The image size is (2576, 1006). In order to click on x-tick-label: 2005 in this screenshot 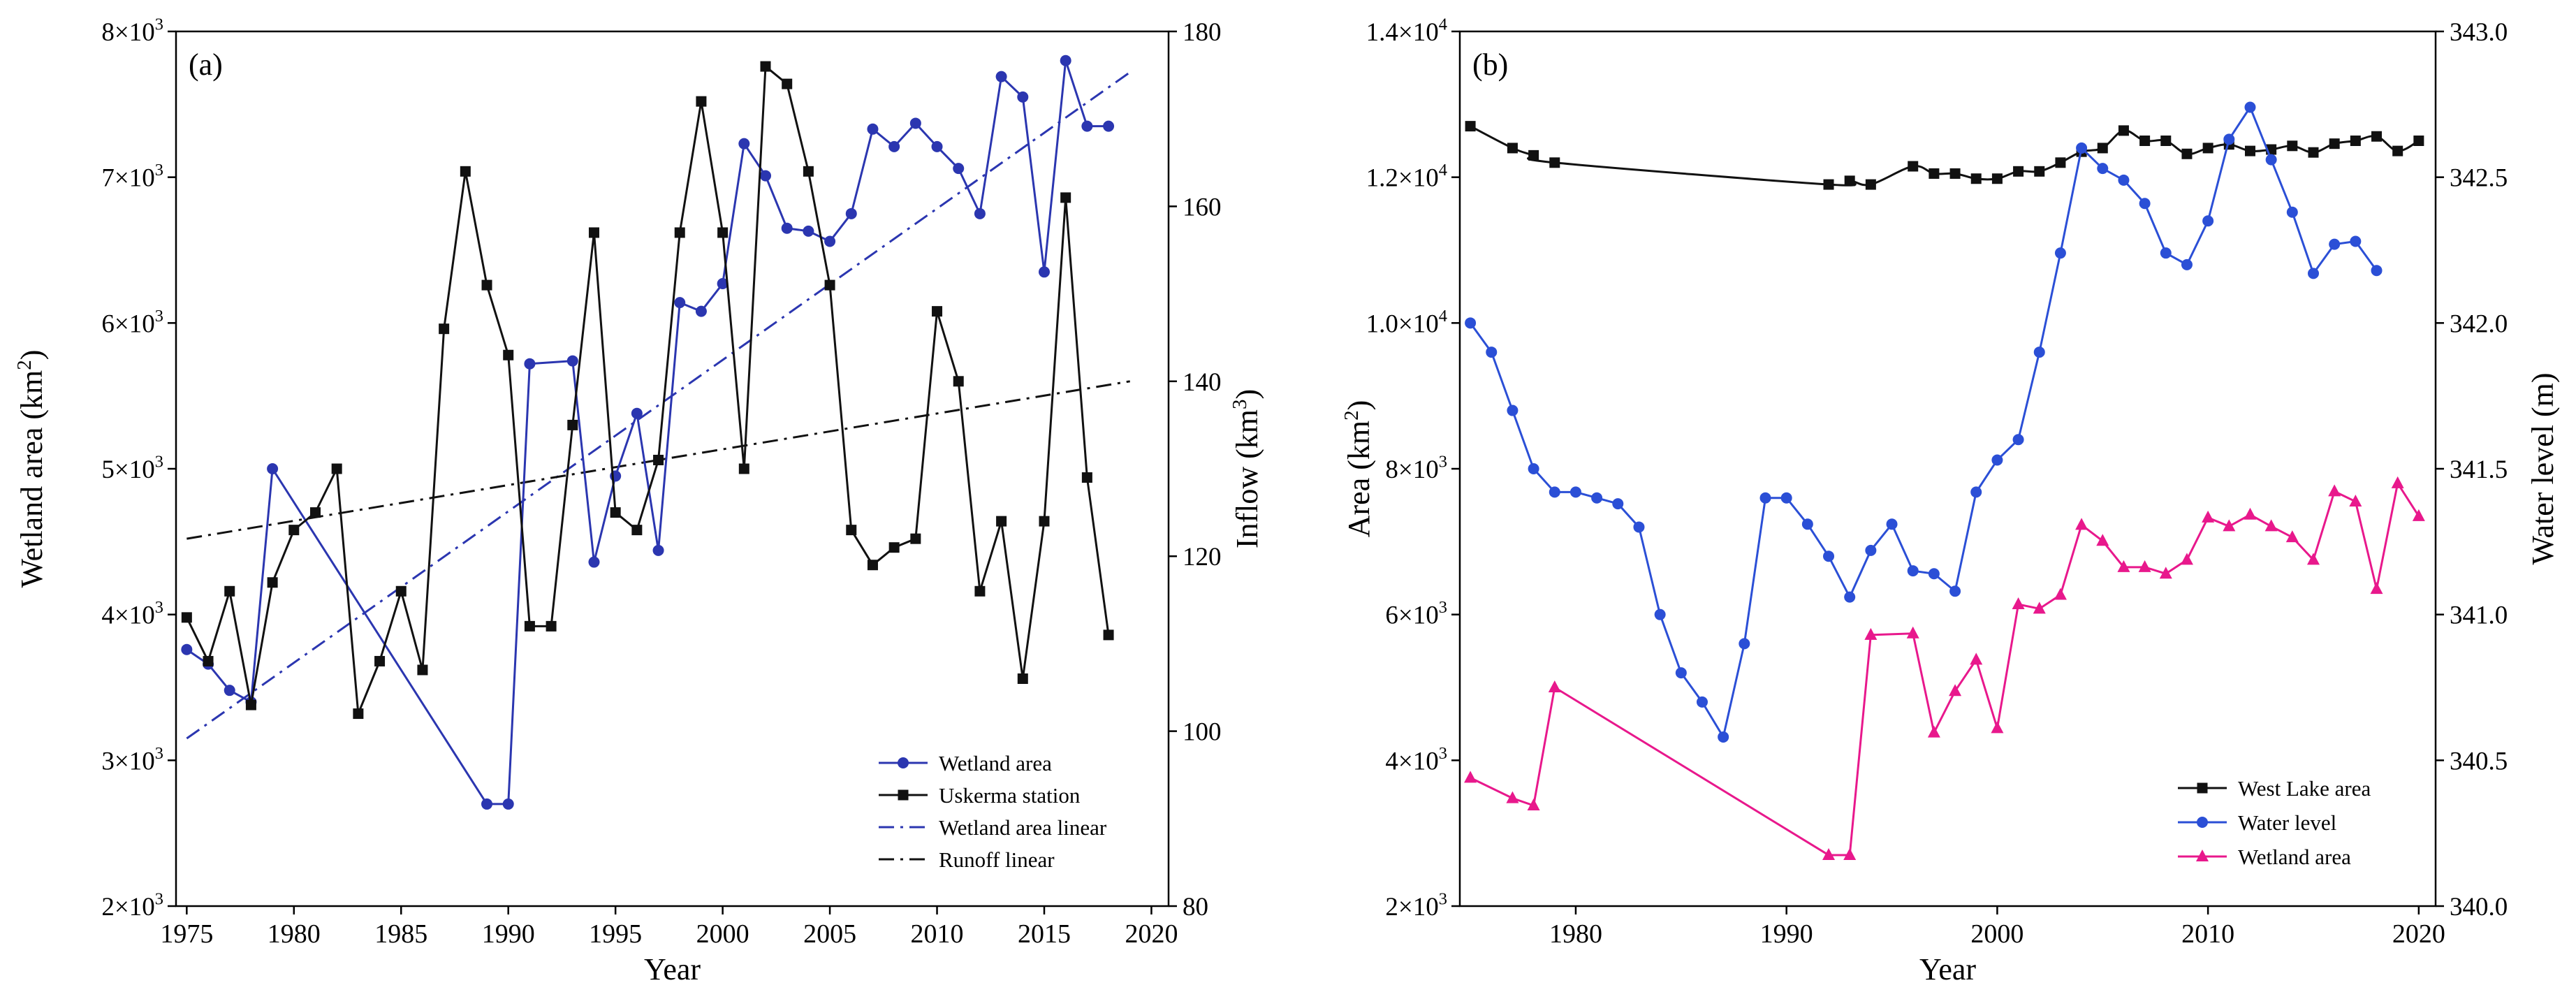, I will do `click(829, 934)`.